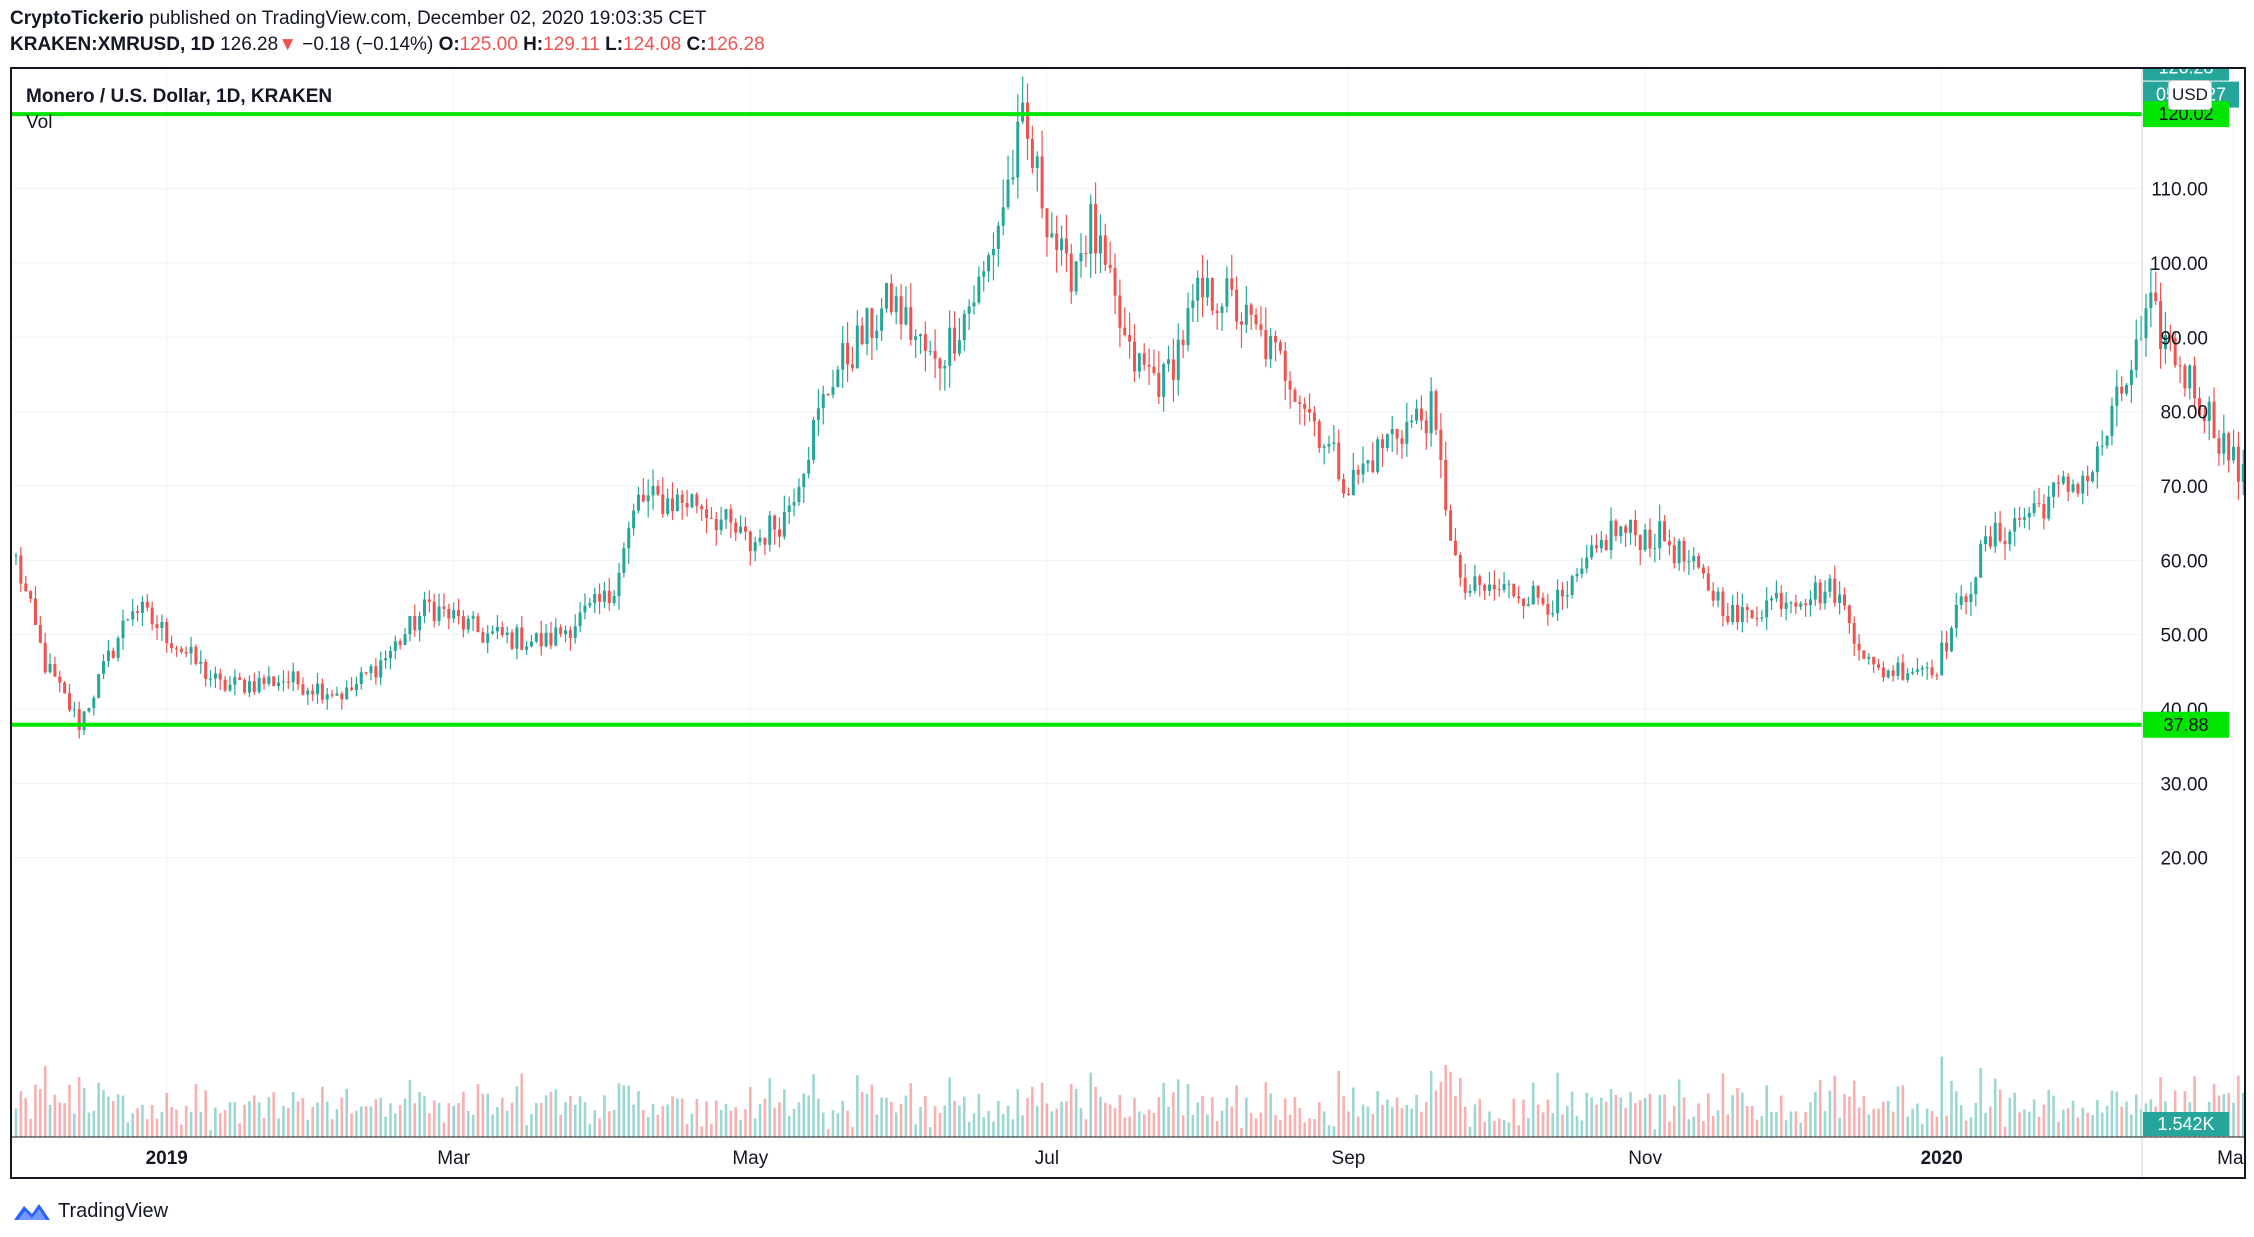 The width and height of the screenshot is (2254, 1237). Describe the element at coordinates (1645, 1158) in the screenshot. I see `x-tick-label: Nov` at that location.